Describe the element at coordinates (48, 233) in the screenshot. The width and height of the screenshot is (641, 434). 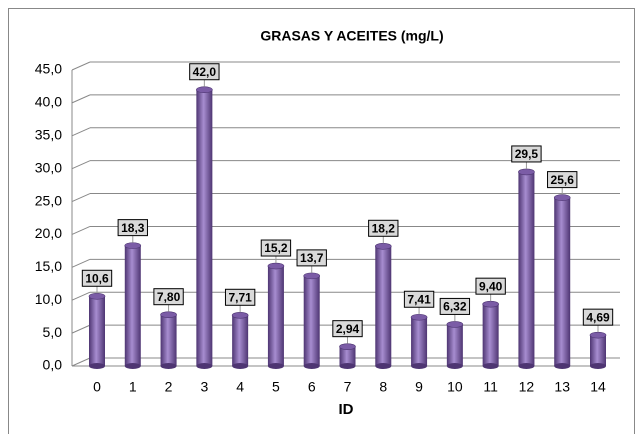
I see `y-tick-label: 20,0` at that location.